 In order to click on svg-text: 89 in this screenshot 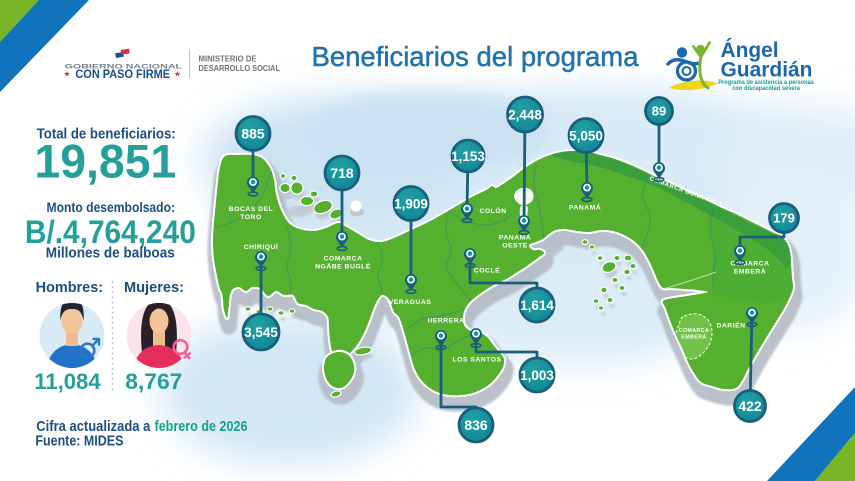, I will do `click(659, 111)`.